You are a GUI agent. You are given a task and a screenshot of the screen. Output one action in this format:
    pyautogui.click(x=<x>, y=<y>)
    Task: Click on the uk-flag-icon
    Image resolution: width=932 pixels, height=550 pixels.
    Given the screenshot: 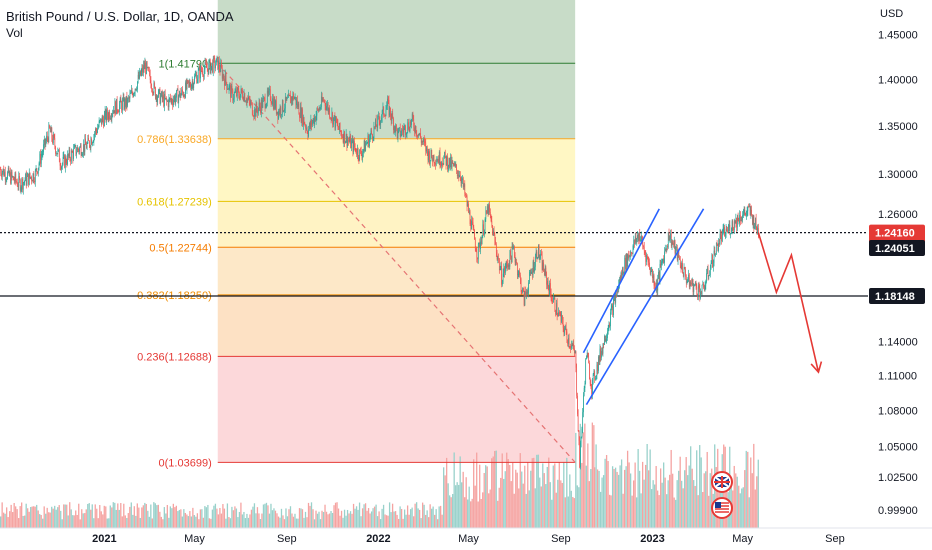 What is the action you would take?
    pyautogui.click(x=722, y=482)
    